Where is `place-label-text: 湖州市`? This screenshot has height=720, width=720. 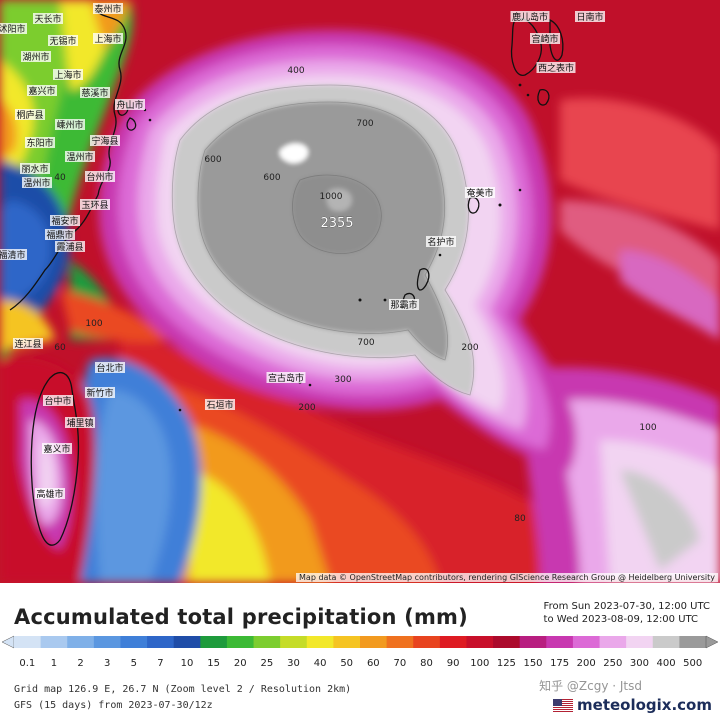 place-label-text: 湖州市 is located at coordinates (35, 57).